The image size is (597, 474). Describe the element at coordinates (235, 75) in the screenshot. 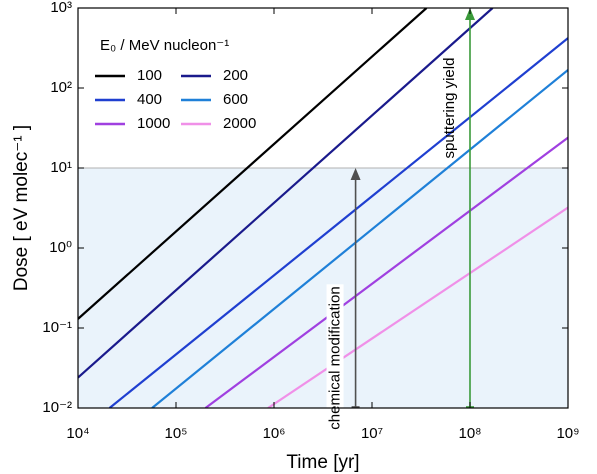

I see `legend-label: 200` at that location.